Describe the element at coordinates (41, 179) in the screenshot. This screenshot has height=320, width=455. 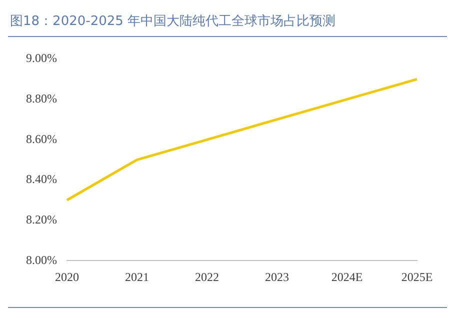
I see `y-tick-label: 8.40%` at that location.